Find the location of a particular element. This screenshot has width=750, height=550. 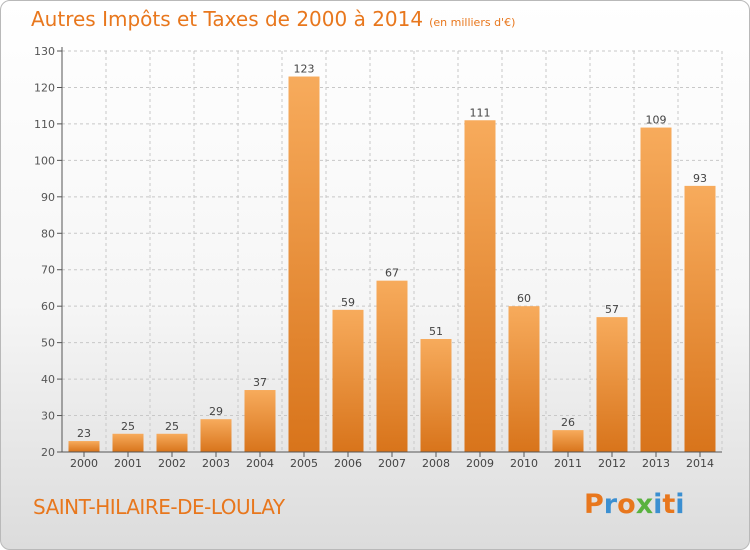

bar-2012 is located at coordinates (612, 384).